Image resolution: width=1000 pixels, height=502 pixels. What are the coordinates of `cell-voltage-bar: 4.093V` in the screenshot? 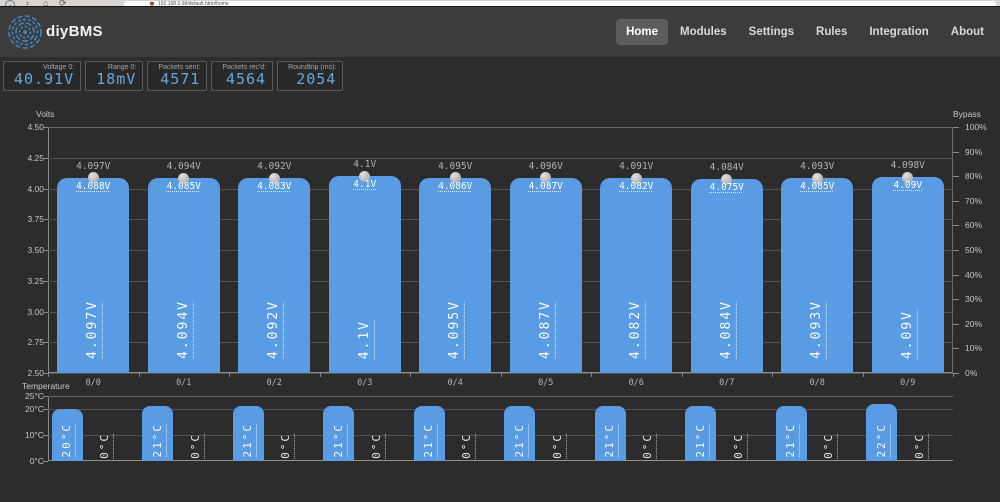 It's located at (817, 275).